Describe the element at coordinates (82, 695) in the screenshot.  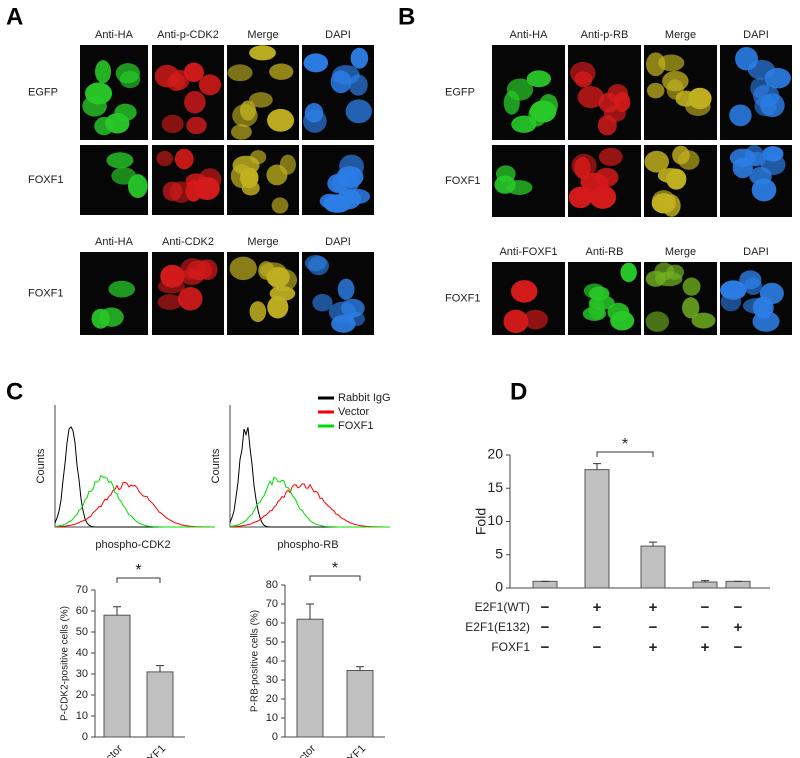
I see `y-tick-label: 20` at that location.